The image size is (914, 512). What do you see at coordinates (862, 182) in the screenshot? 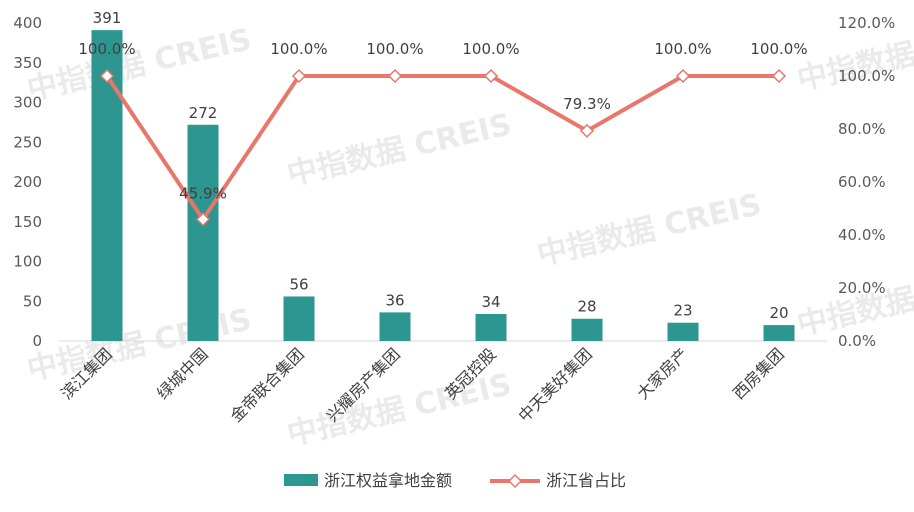
I see `y-right-tick-label: 60.0%` at bounding box center [862, 182].